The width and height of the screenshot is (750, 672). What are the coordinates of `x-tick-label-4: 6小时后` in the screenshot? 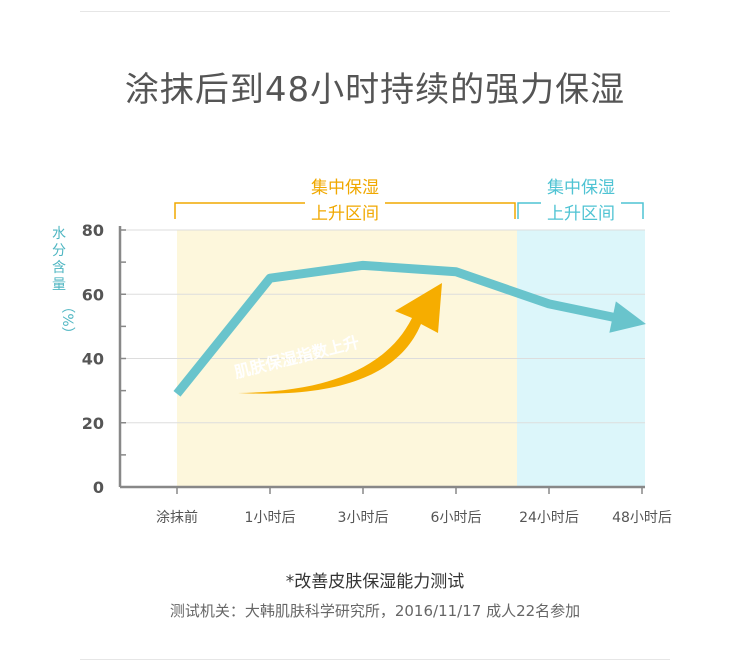 It's located at (456, 518).